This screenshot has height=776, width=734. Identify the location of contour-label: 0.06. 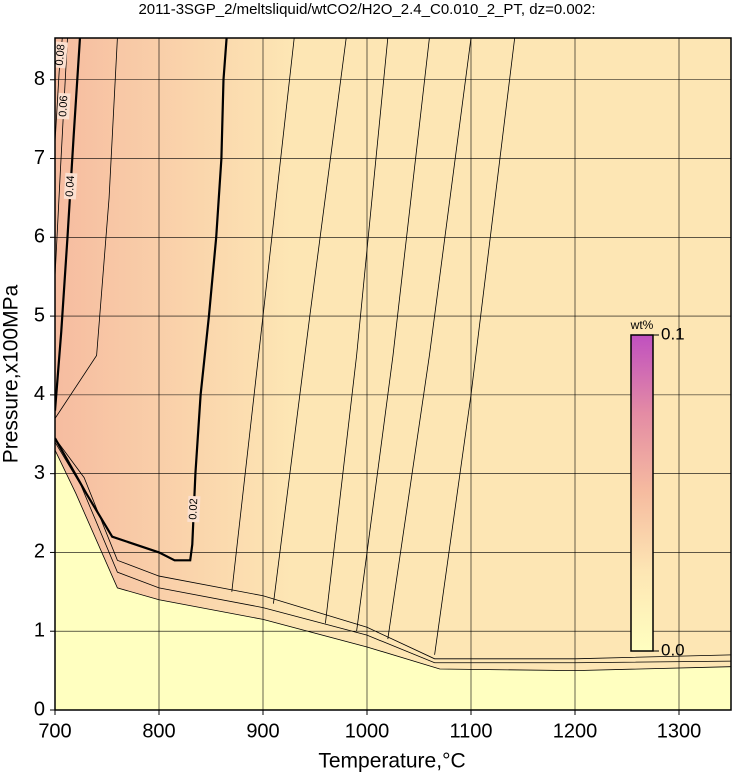
(64, 106).